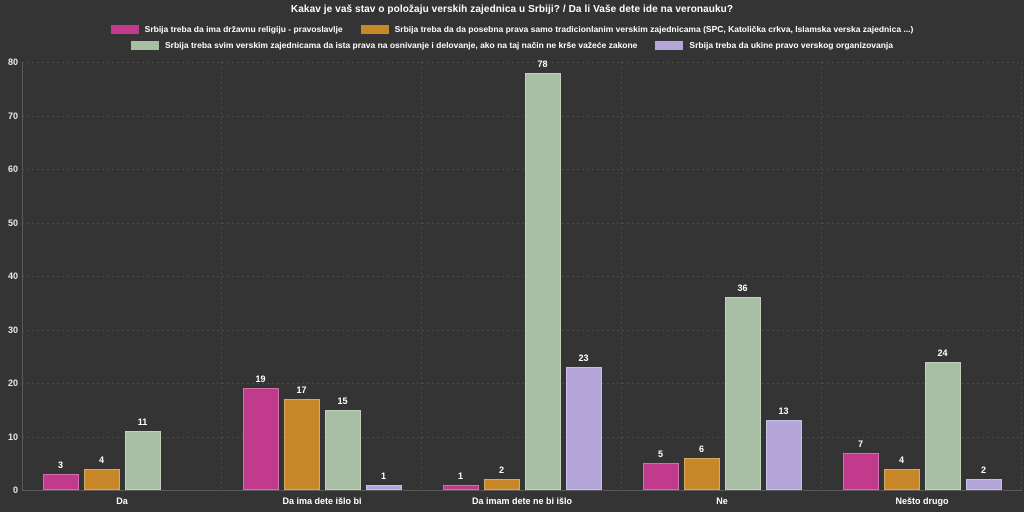 This screenshot has height=512, width=1024. I want to click on y-axis-tick-label: 50, so click(12, 222).